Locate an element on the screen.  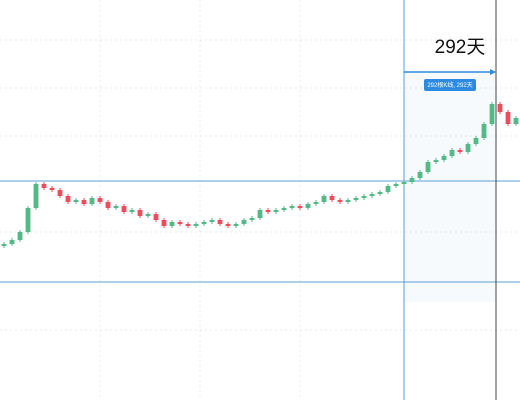
range-label-box is located at coordinates (450, 85).